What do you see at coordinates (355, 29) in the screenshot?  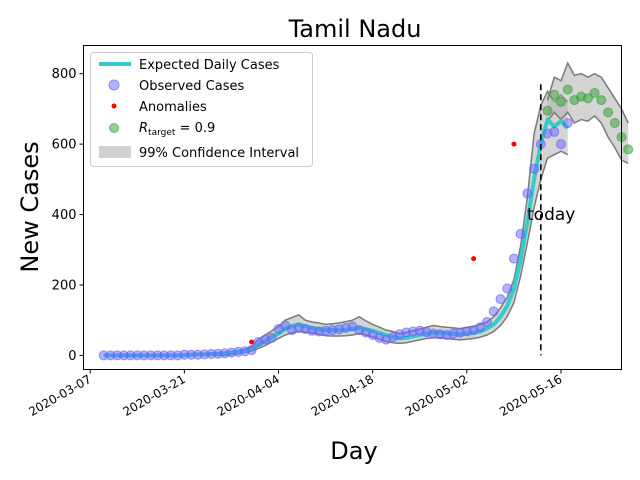 I see `chart-title: Tamil Nadu` at bounding box center [355, 29].